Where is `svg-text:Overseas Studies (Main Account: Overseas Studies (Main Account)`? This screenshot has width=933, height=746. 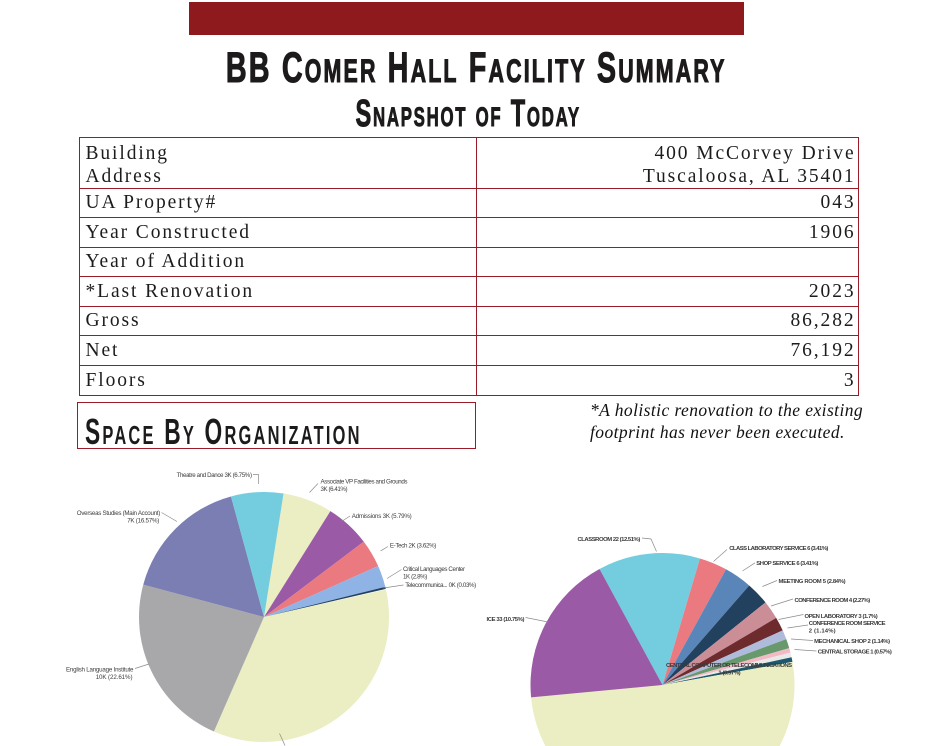 svg-text:Overseas Studies (Main Account: Overseas Studies (Main Account) is located at coordinates (119, 513).